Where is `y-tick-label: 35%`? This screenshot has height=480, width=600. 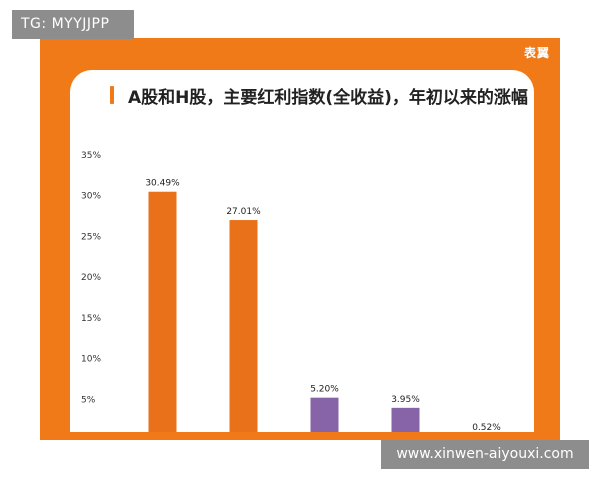
y-tick-label: 35% is located at coordinates (91, 156).